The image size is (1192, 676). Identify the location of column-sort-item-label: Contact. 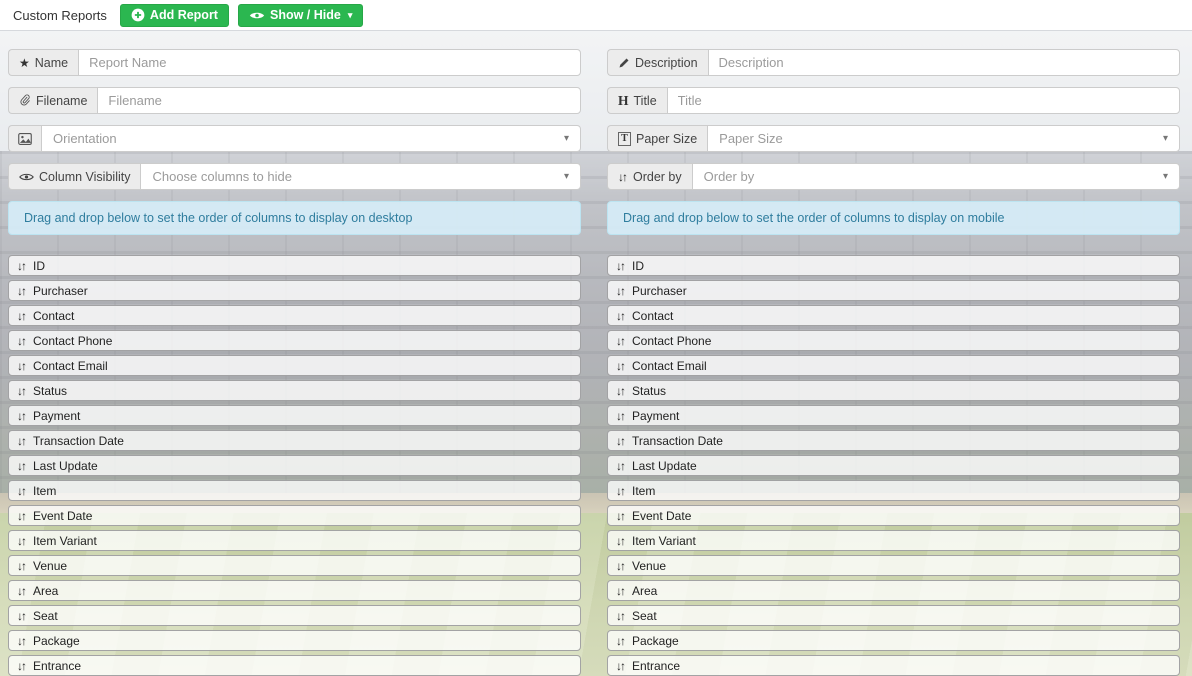
(653, 315).